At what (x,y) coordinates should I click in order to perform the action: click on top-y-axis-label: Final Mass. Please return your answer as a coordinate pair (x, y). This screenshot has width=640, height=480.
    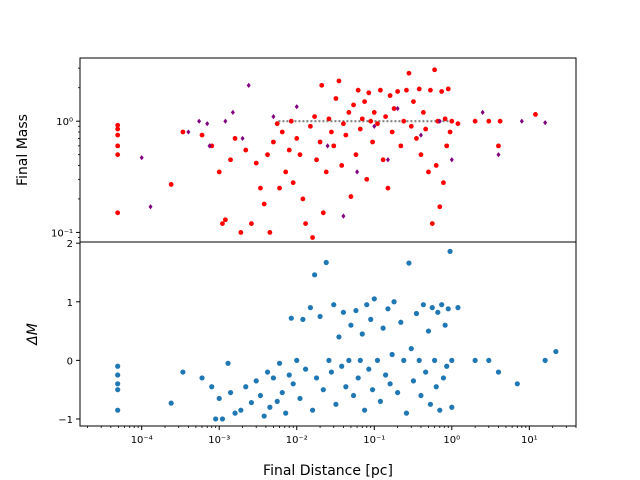
    Looking at the image, I should click on (23, 150).